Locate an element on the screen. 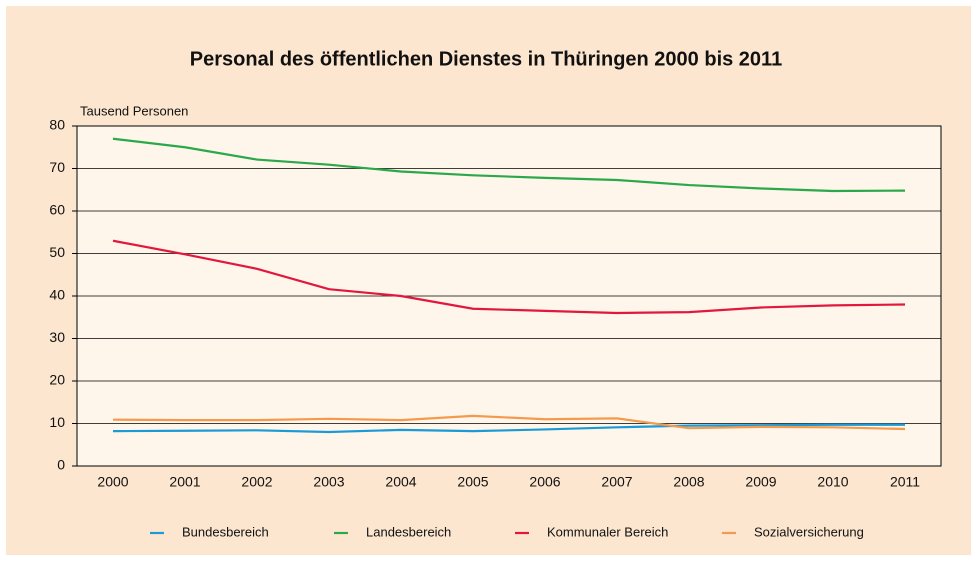 Image resolution: width=977 pixels, height=561 pixels. y-tick-label: 70 is located at coordinates (57, 167).